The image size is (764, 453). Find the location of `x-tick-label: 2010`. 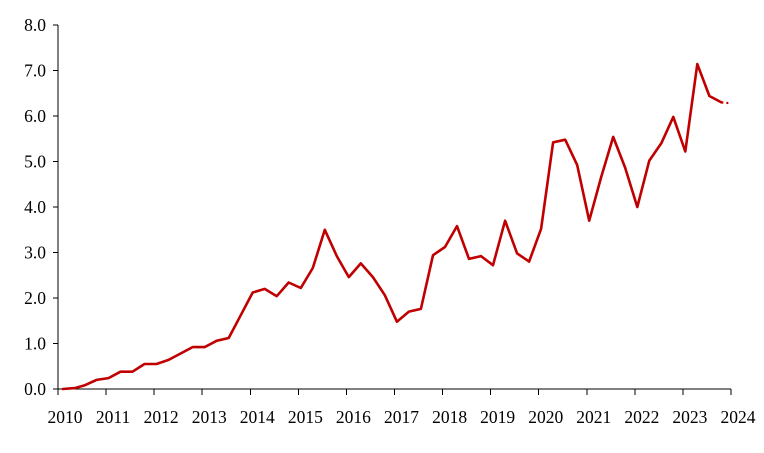

x-tick-label: 2010 is located at coordinates (65, 417).